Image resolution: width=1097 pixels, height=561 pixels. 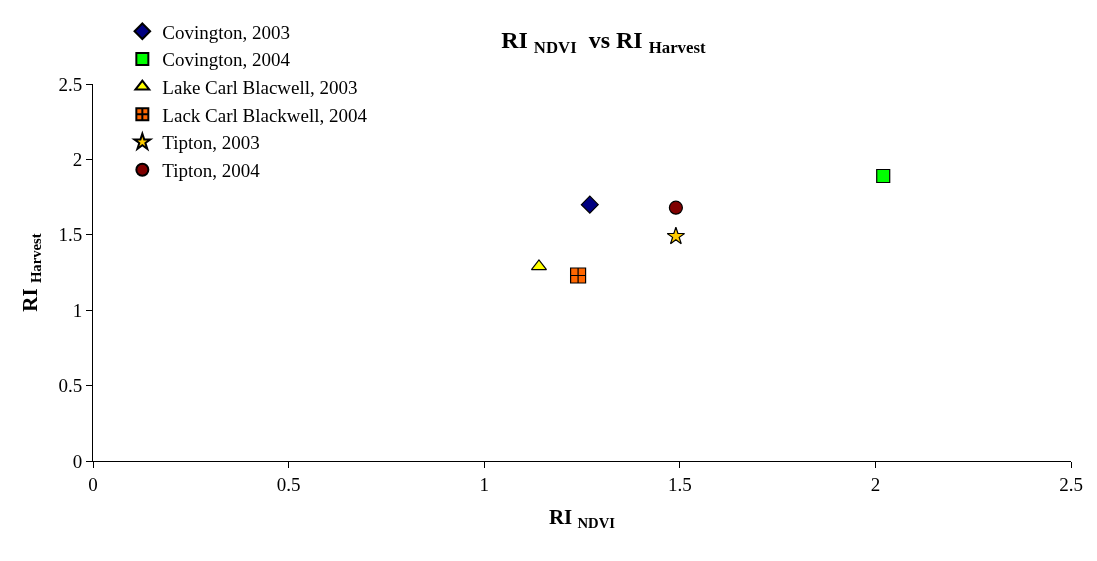 What do you see at coordinates (603, 41) in the screenshot?
I see `chart-title: RI $_{NDVI}$ vs RI $_{Harvest}$` at bounding box center [603, 41].